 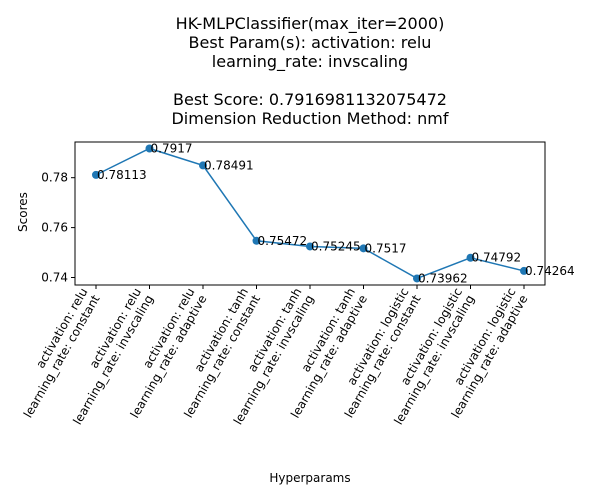 I want to click on y-axis-label: Scores, so click(x=23, y=212).